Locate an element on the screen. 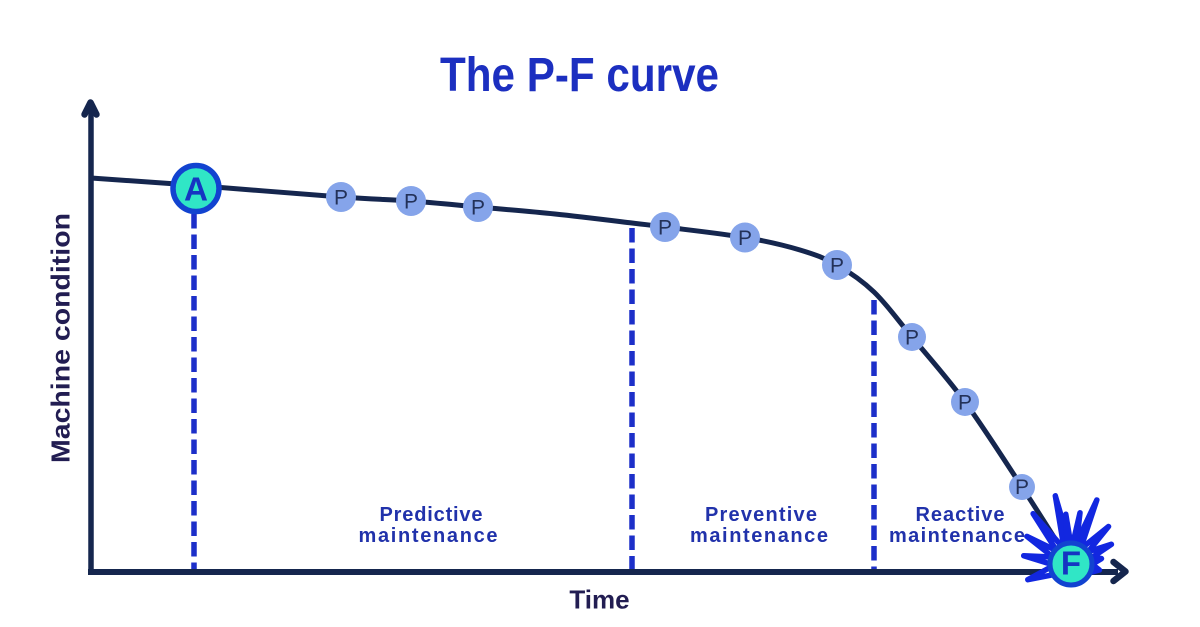 The height and width of the screenshot is (627, 1200). svg-text: The P-F curve is located at coordinates (579, 75).